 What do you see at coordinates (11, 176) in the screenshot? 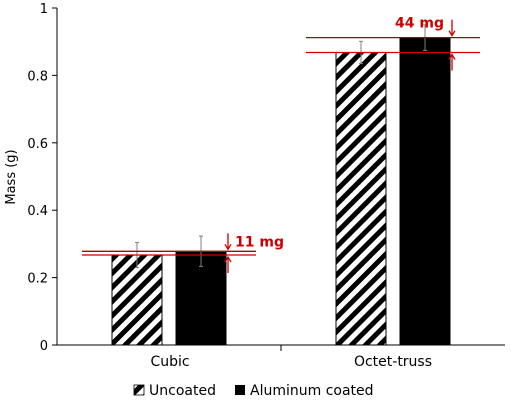
I see `y-axis-label: Mass (g)` at bounding box center [11, 176].